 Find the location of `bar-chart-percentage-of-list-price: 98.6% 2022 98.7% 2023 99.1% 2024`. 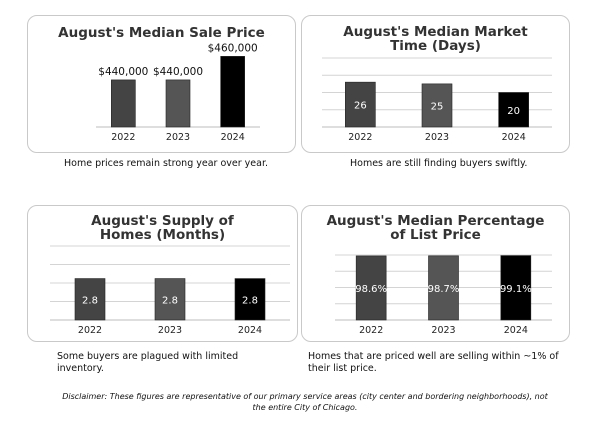

bar-chart-percentage-of-list-price: 98.6% 2022 98.7% 2023 99.1% 2024 is located at coordinates (443, 295).